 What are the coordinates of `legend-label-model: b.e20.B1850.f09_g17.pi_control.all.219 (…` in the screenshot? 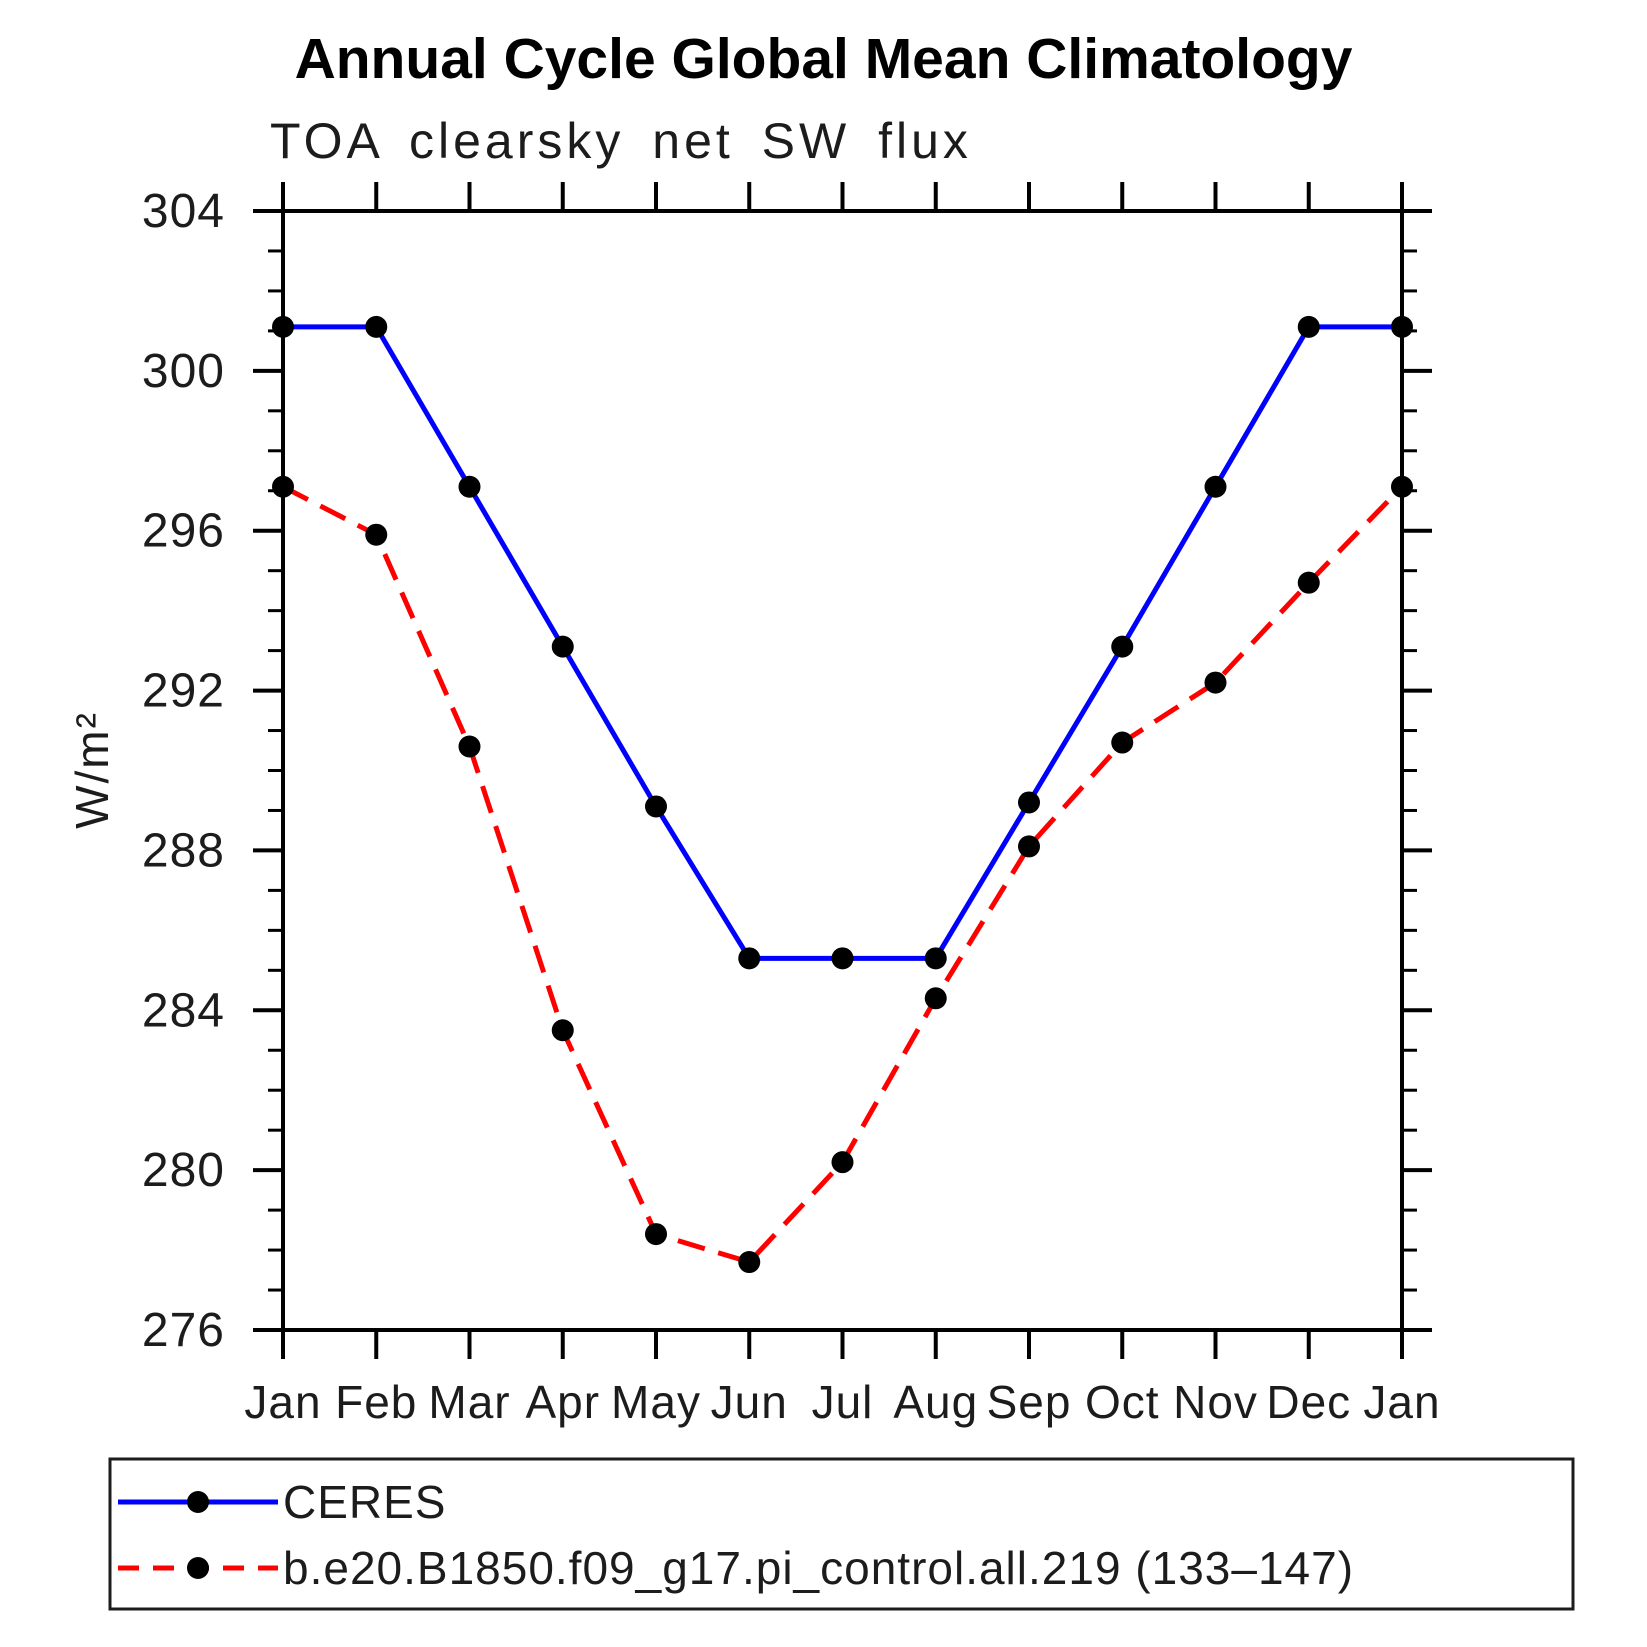 It's located at (818, 1568).